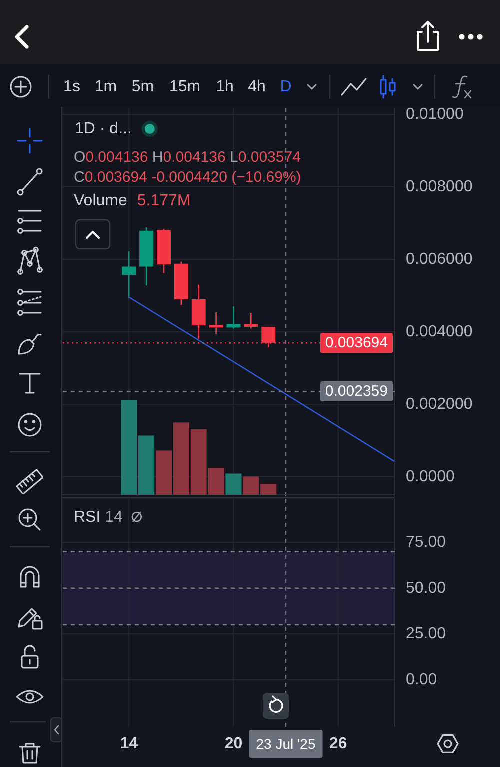 The width and height of the screenshot is (500, 767). Describe the element at coordinates (435, 115) in the screenshot. I see `y-tick-label: 0.01000` at that location.